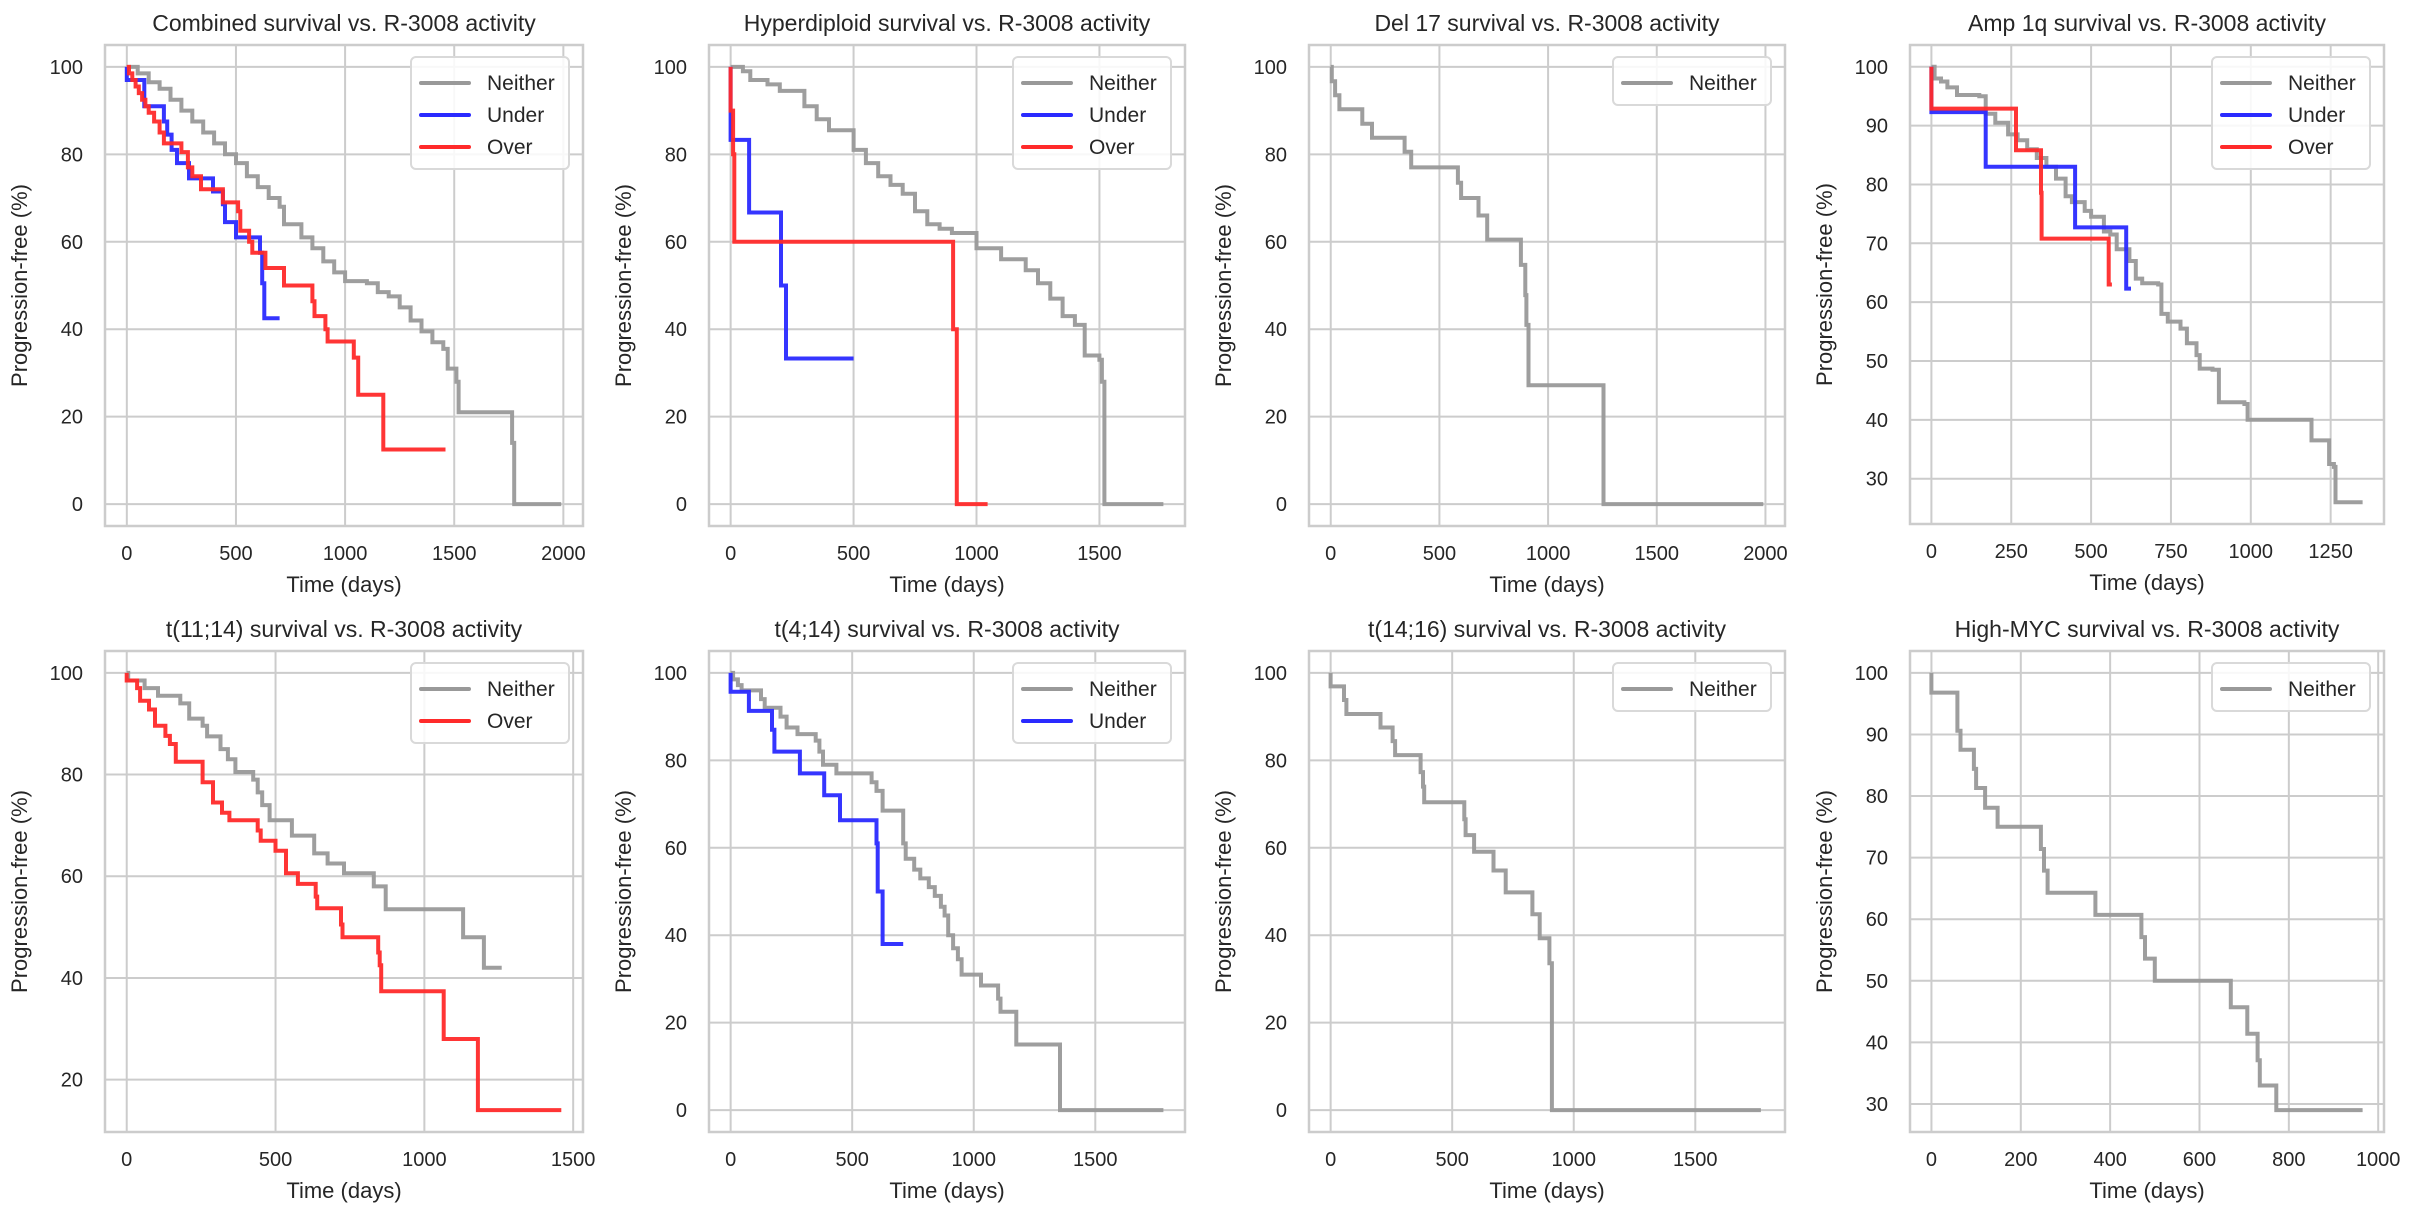 This screenshot has height=1218, width=2418. I want to click on series-line-over, so click(286, 258).